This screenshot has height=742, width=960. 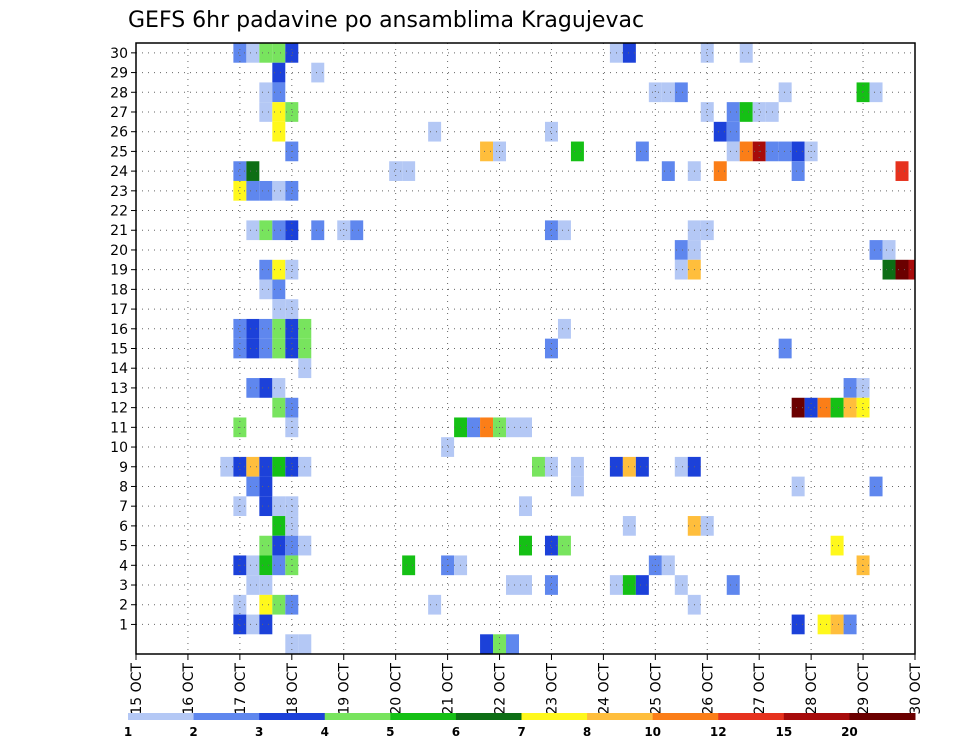 What do you see at coordinates (119, 389) in the screenshot?
I see `y-tick-label: 13` at bounding box center [119, 389].